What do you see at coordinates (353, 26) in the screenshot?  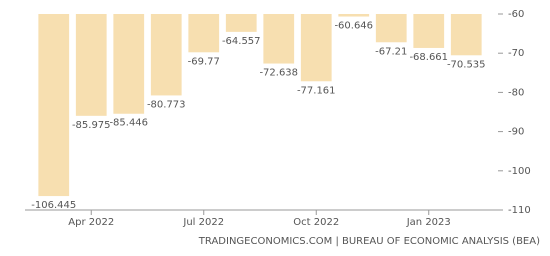 I see `value-label: -60.646` at bounding box center [353, 26].